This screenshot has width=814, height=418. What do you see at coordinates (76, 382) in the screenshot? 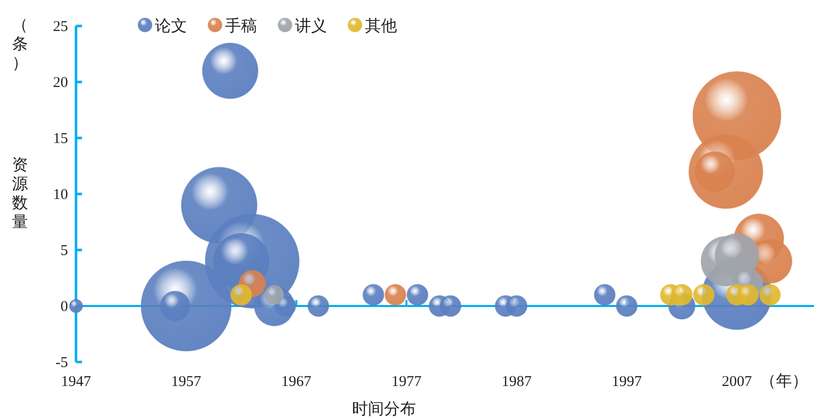
I see `x-tick-label: 1947` at bounding box center [76, 382].